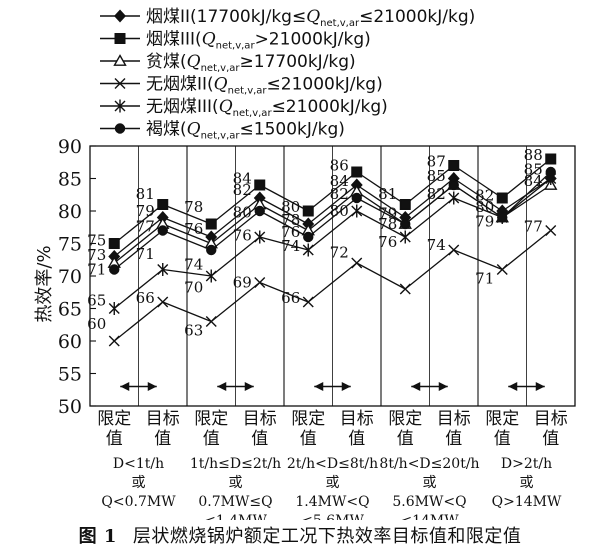 The height and width of the screenshot is (553, 600). Describe the element at coordinates (526, 464) in the screenshot. I see `group-label-line: D>2t/h` at that location.